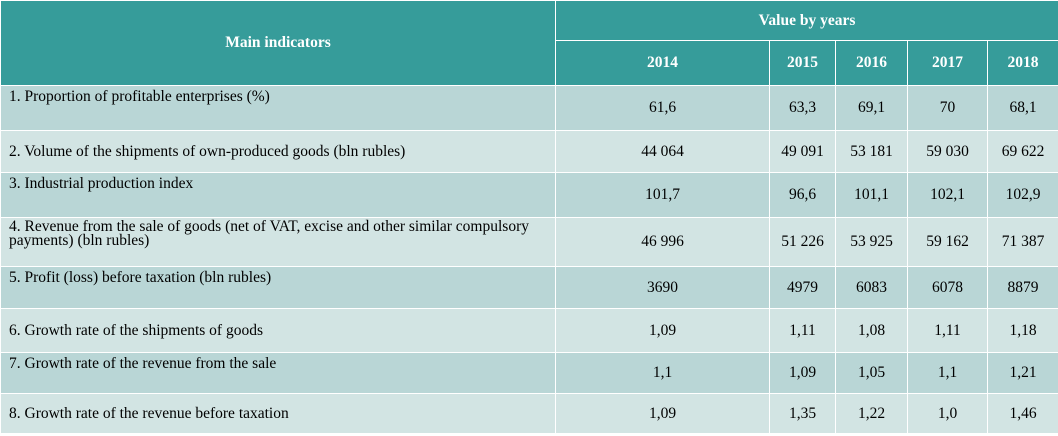  I want to click on row-value: 1,0, so click(947, 413).